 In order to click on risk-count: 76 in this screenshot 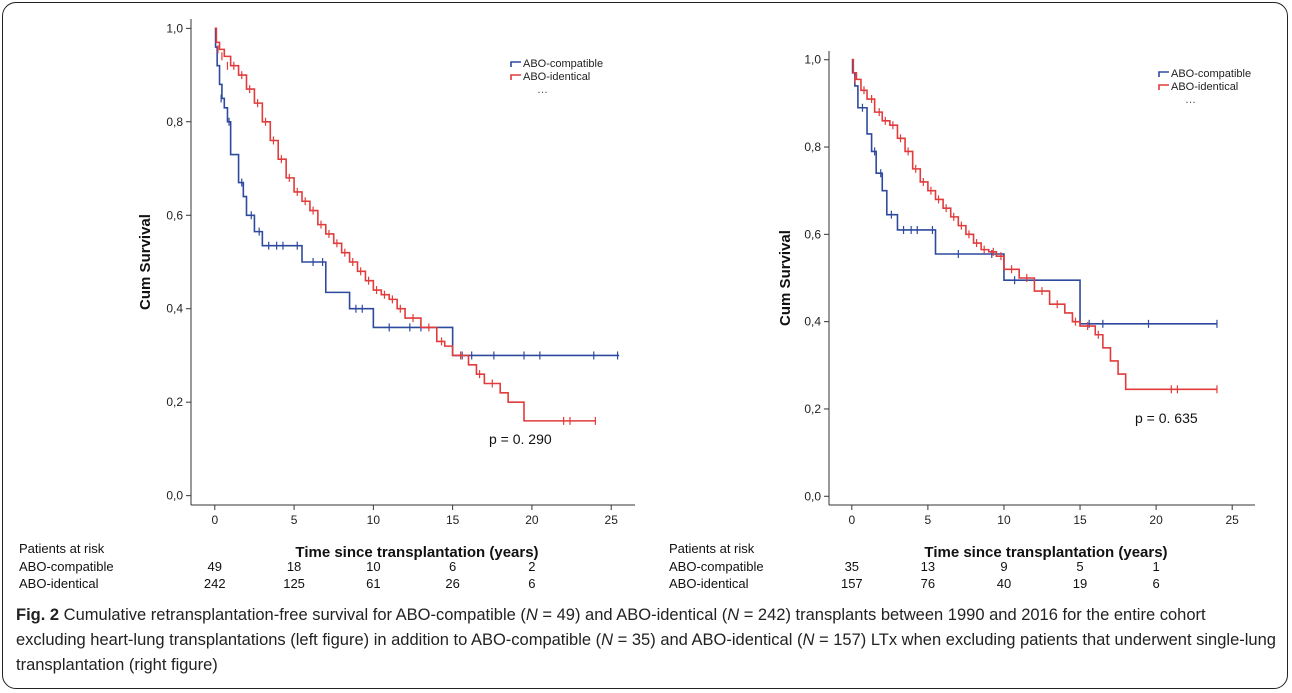, I will do `click(928, 583)`.